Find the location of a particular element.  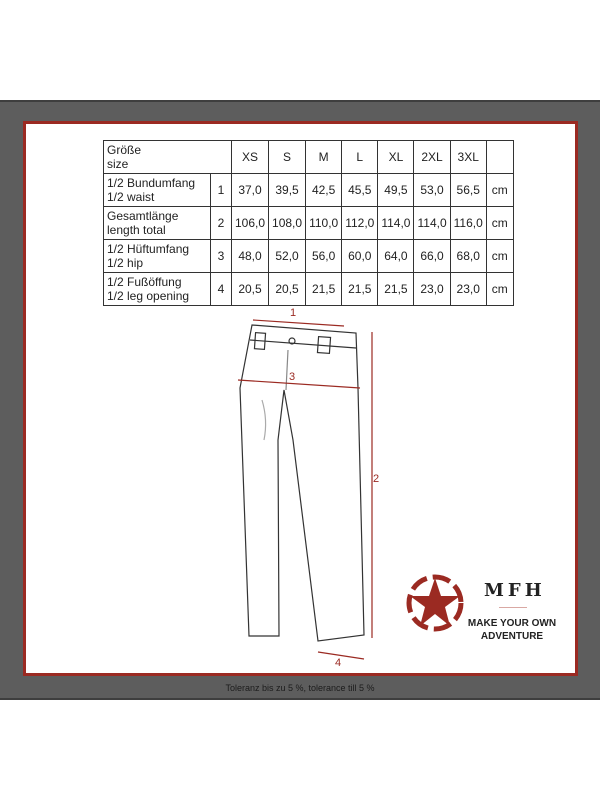

tolerance-note: Toleranz bis zu 5 %, tolerance till 5 % is located at coordinates (300, 688).